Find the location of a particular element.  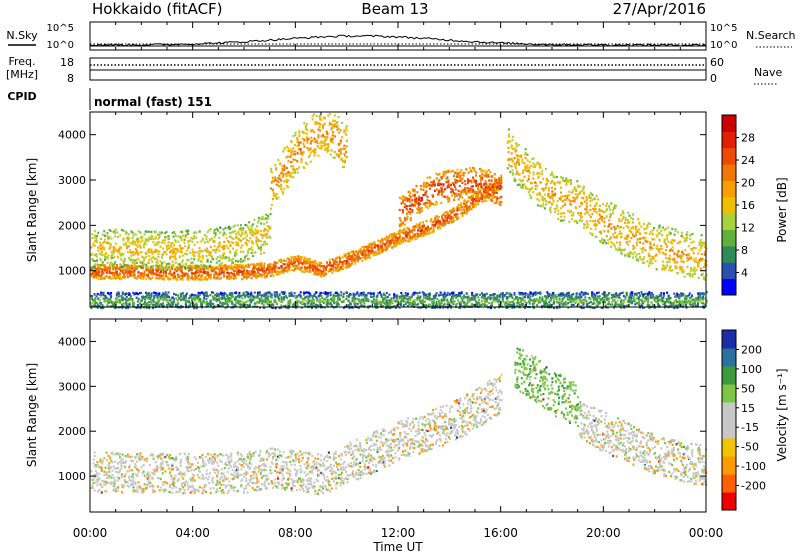

nave-tick-high: 60 is located at coordinates (717, 62).